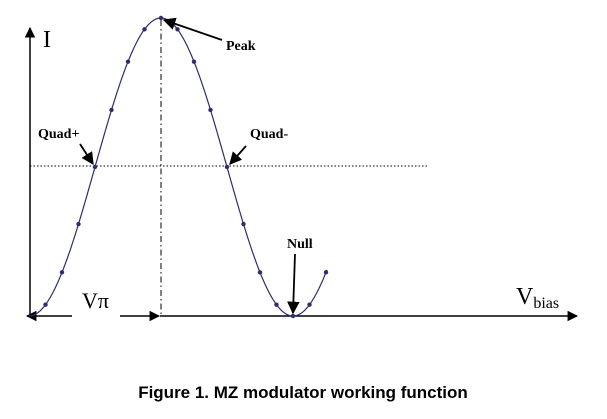  What do you see at coordinates (303, 392) in the screenshot?
I see `caption: Figure 1. MZ modulator working function` at bounding box center [303, 392].